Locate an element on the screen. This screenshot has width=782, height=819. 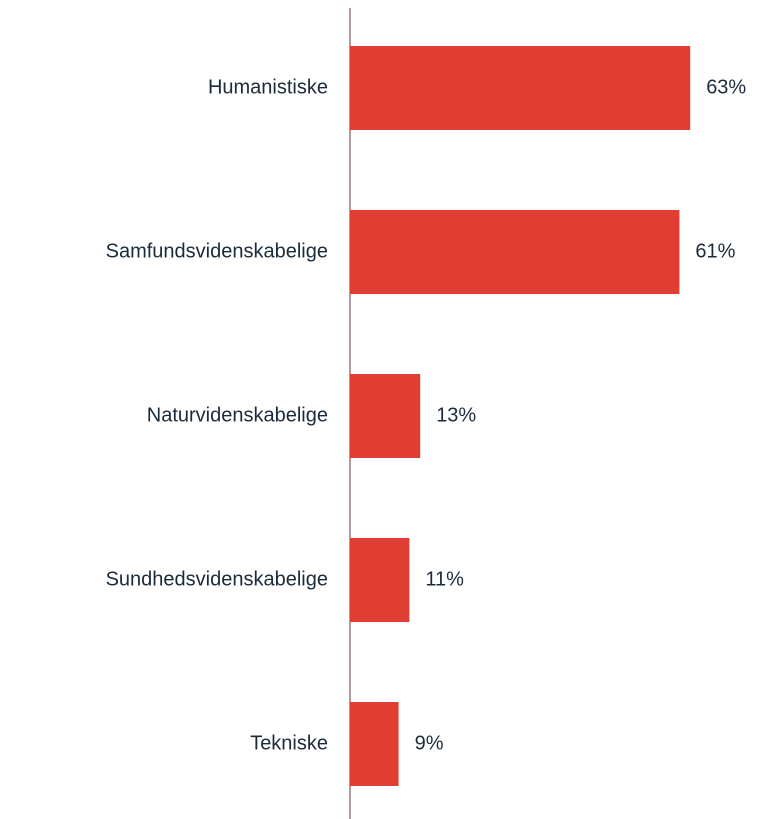
value-label: 61% is located at coordinates (715, 251).